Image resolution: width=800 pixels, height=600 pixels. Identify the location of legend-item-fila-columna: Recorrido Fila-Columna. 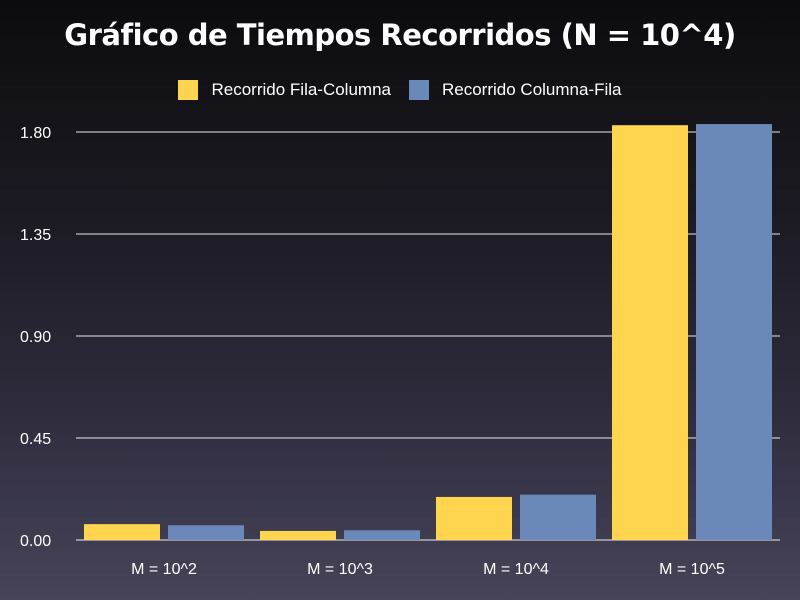
(284, 90).